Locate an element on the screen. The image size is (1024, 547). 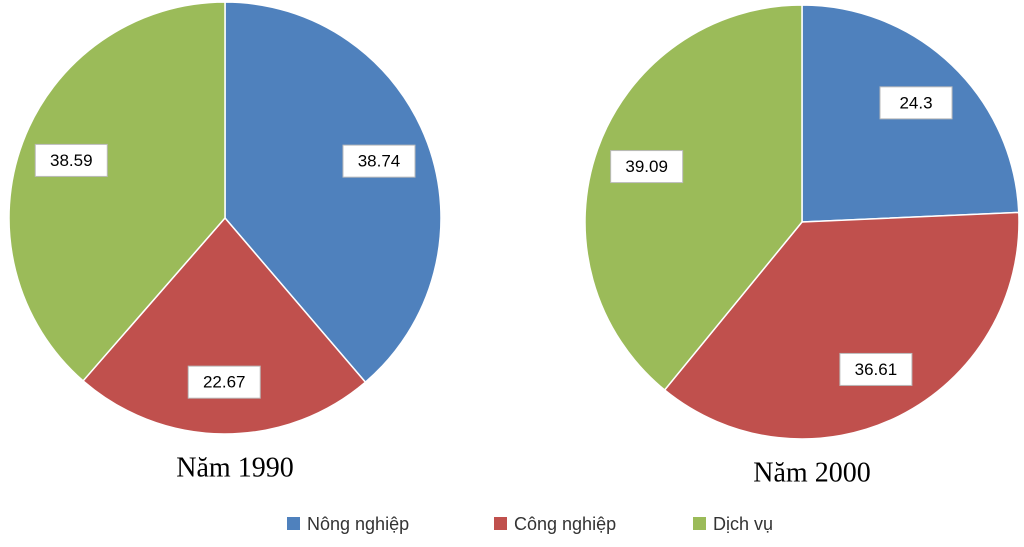
data-label: 38.59 is located at coordinates (71, 160).